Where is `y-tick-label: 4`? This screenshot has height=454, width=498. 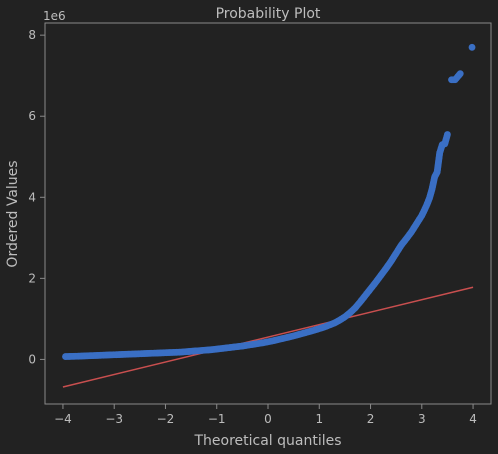 y-tick-label: 4 is located at coordinates (32, 197).